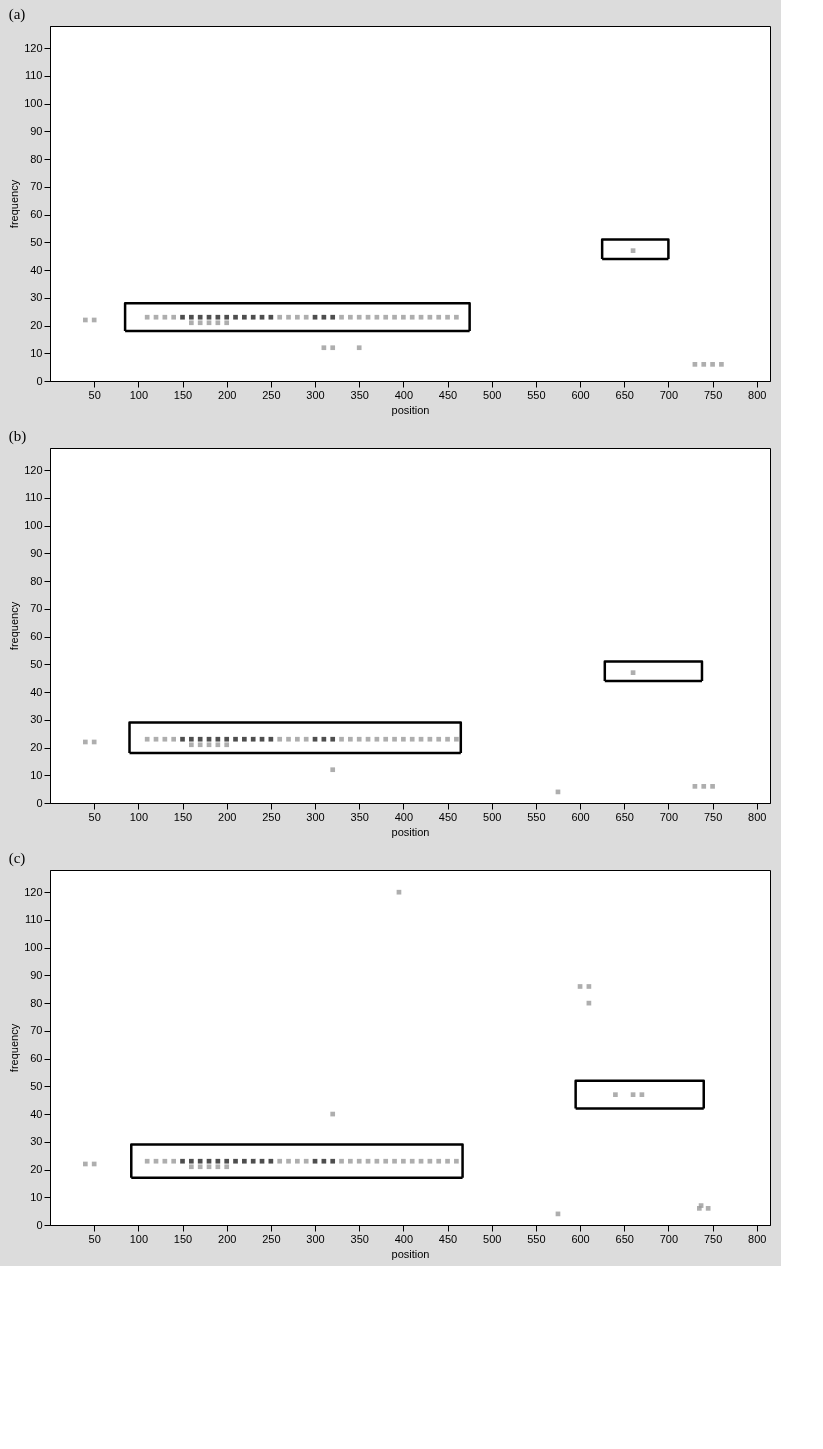  I want to click on chart-title: (a), so click(17, 14).